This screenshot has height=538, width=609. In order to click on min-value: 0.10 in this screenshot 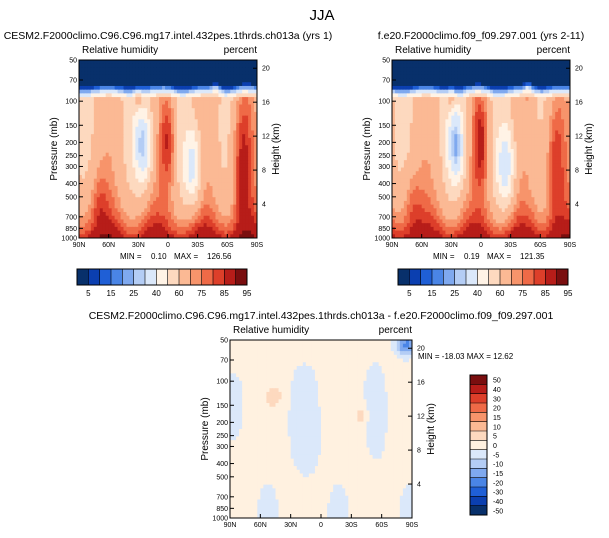, I will do `click(159, 256)`.